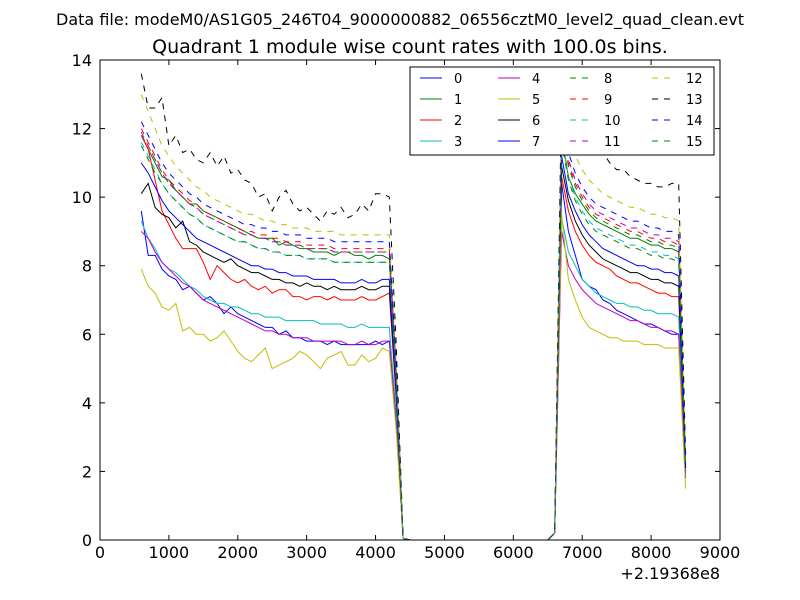 The width and height of the screenshot is (800, 600). What do you see at coordinates (612, 142) in the screenshot?
I see `legend-label-11: 11` at bounding box center [612, 142].